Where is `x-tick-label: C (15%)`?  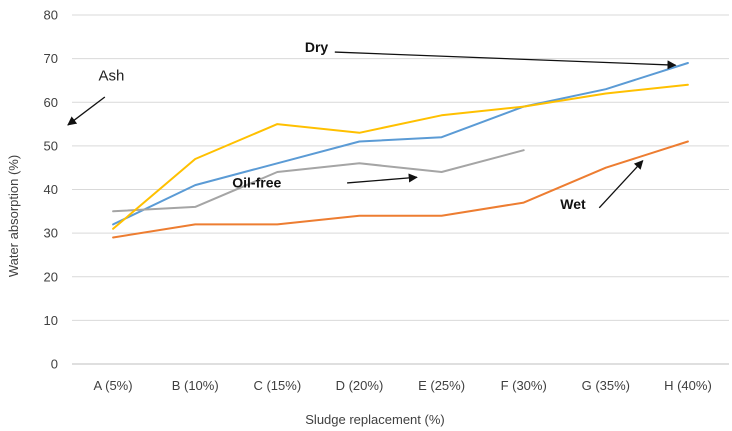 x-tick-label: C (15%) is located at coordinates (277, 385).